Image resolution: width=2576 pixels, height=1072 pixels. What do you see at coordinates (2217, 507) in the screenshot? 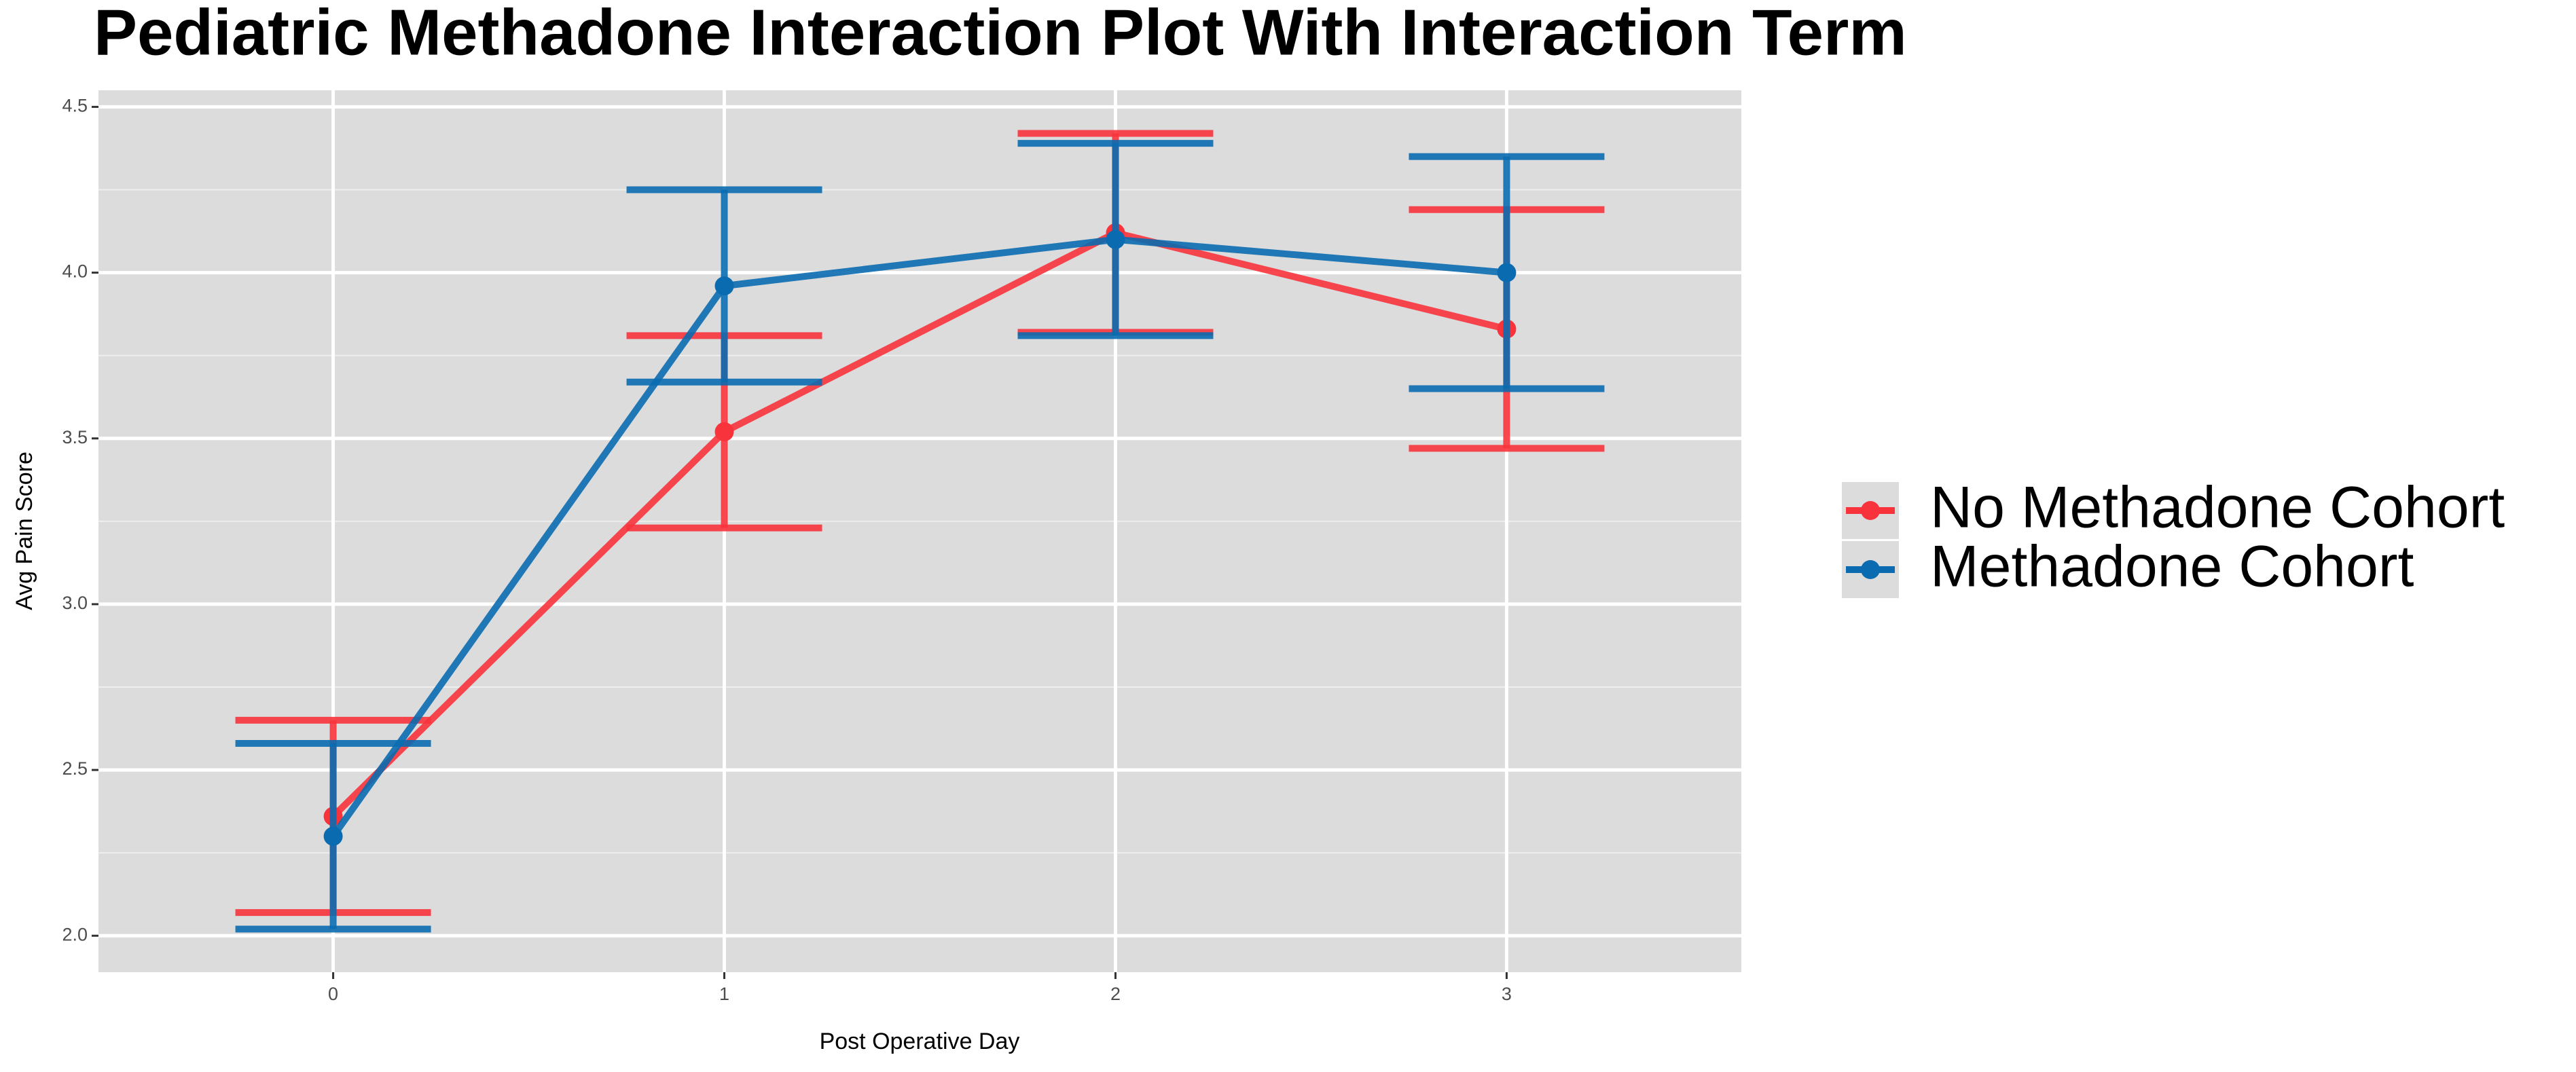
I see `legend-label: No Methadone Cohort` at bounding box center [2217, 507].